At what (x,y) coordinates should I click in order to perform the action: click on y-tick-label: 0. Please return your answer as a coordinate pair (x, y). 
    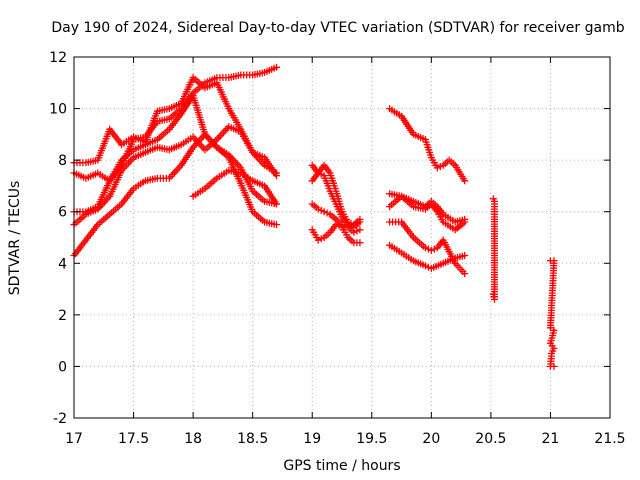
    Looking at the image, I should click on (62, 367).